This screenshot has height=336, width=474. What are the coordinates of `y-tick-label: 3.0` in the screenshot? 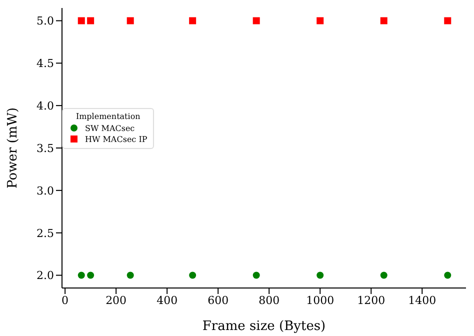 It's located at (45, 191).